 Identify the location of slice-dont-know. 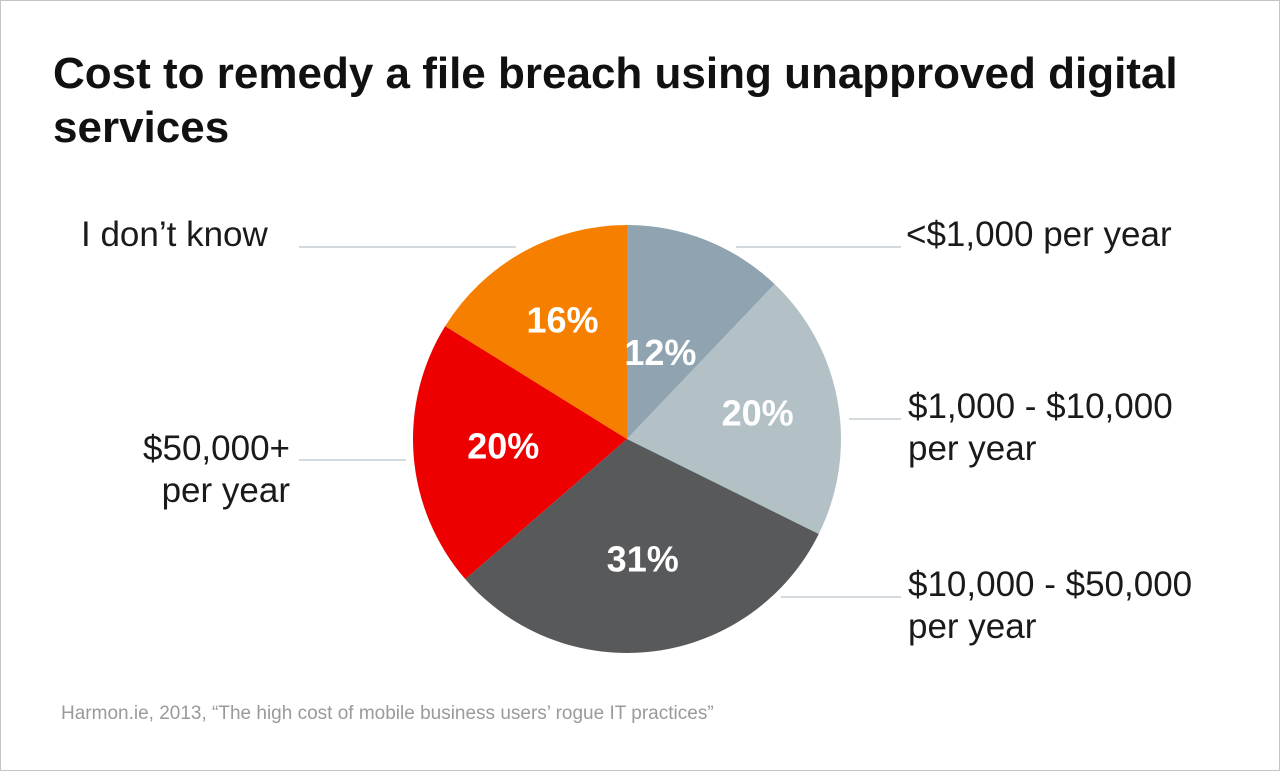
(536, 332).